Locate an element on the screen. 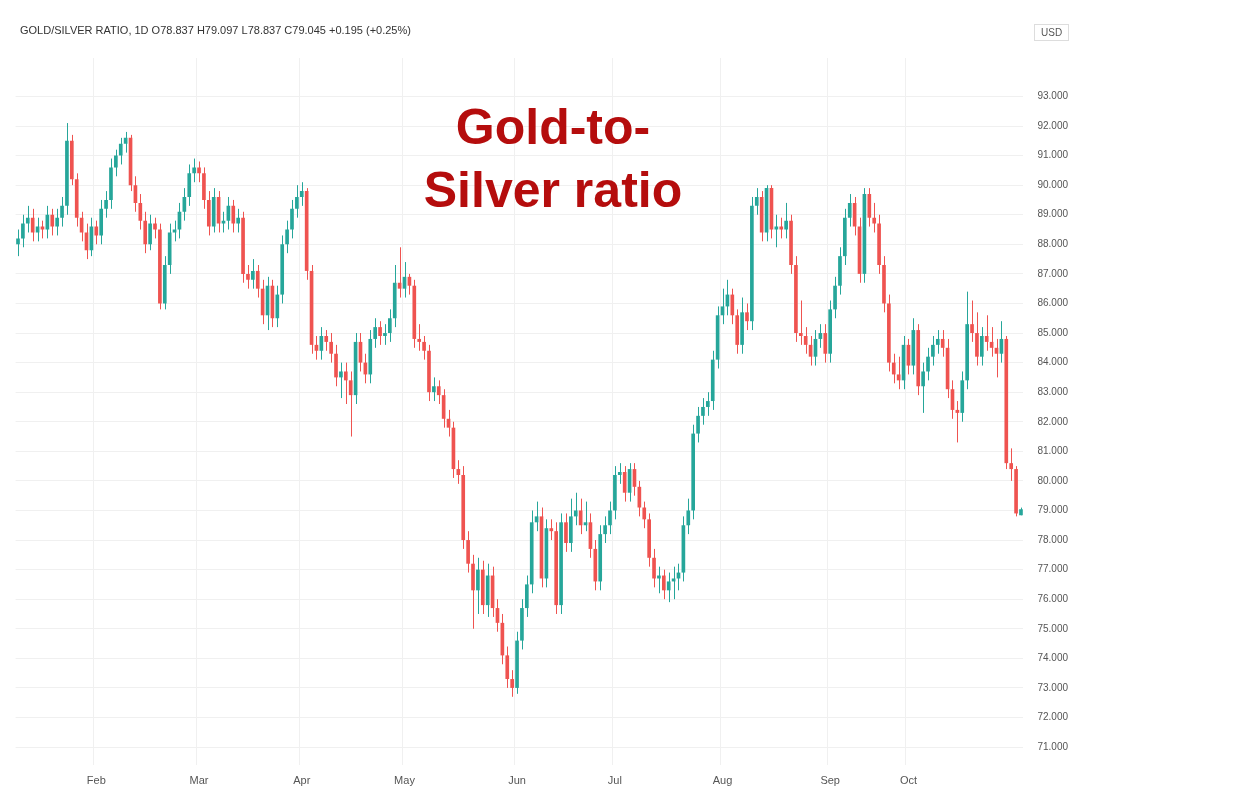 The height and width of the screenshot is (807, 1248). y-tick-label: 74.000 is located at coordinates (1053, 658).